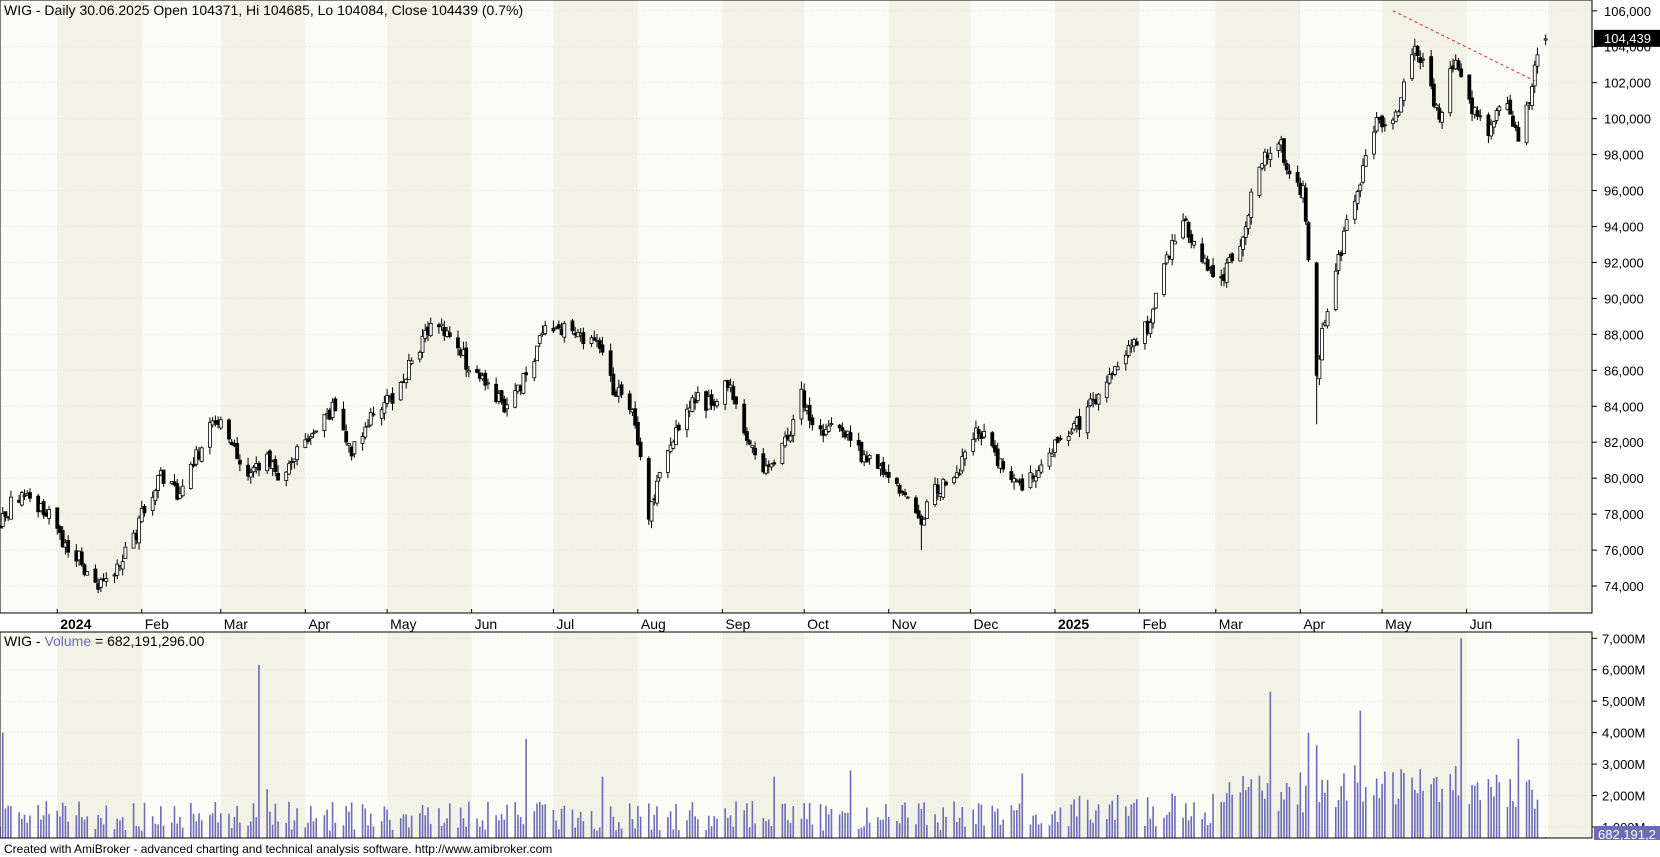 The image size is (1660, 857). I want to click on month-label: Jun, so click(486, 624).